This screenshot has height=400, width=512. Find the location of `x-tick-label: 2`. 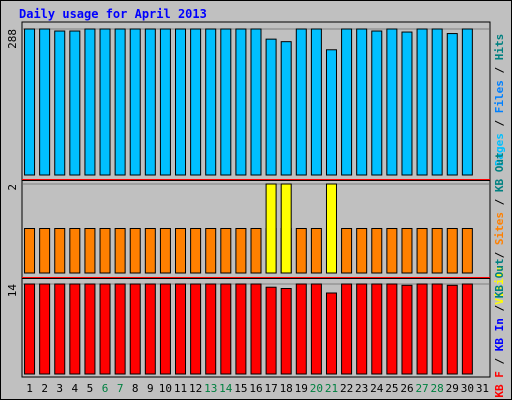

x-tick-label: 2 is located at coordinates (44, 388).